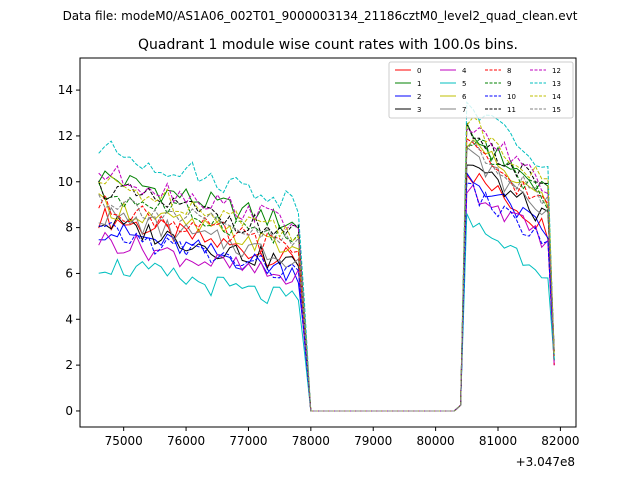 This screenshot has height=480, width=640. I want to click on legend-label-3: 3, so click(419, 110).